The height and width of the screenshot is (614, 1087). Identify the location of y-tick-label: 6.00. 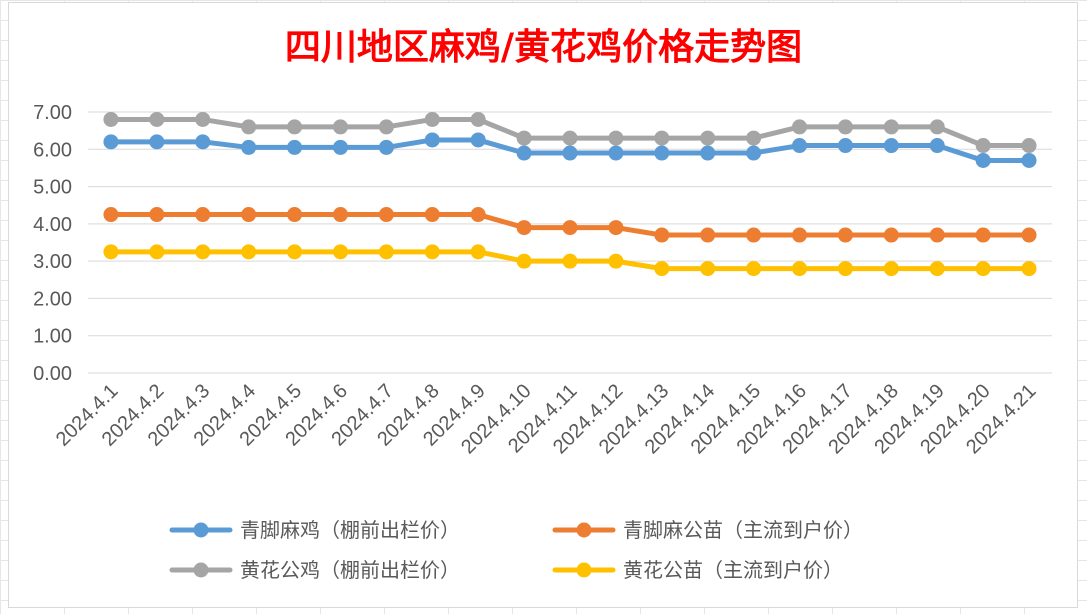
(52, 150).